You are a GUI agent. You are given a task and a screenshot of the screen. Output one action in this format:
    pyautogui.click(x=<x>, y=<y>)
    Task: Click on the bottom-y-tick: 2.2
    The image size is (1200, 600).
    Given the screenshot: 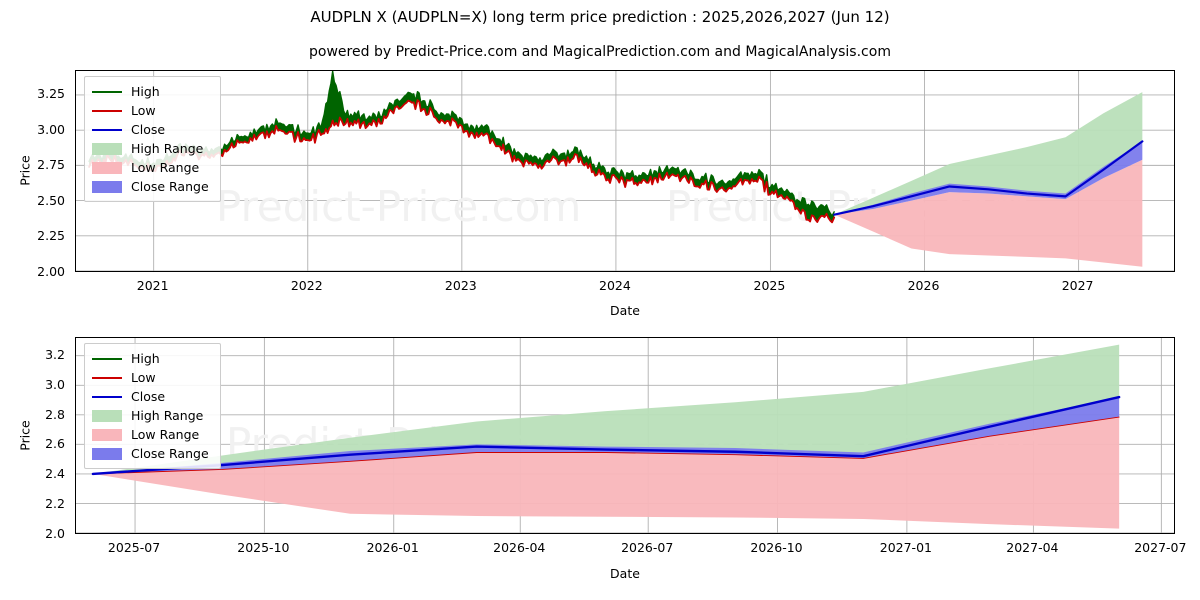 What is the action you would take?
    pyautogui.click(x=55, y=504)
    